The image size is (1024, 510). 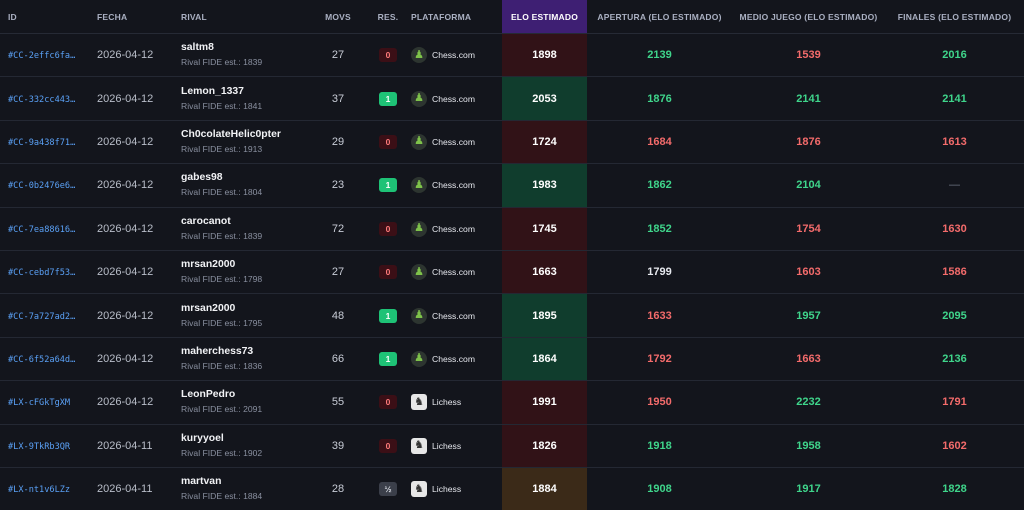 I want to click on rival-name: gabes98, so click(x=202, y=178).